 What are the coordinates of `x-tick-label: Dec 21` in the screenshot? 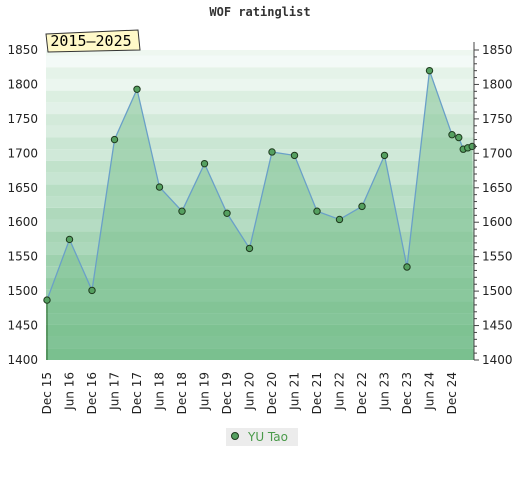 It's located at (317, 393).